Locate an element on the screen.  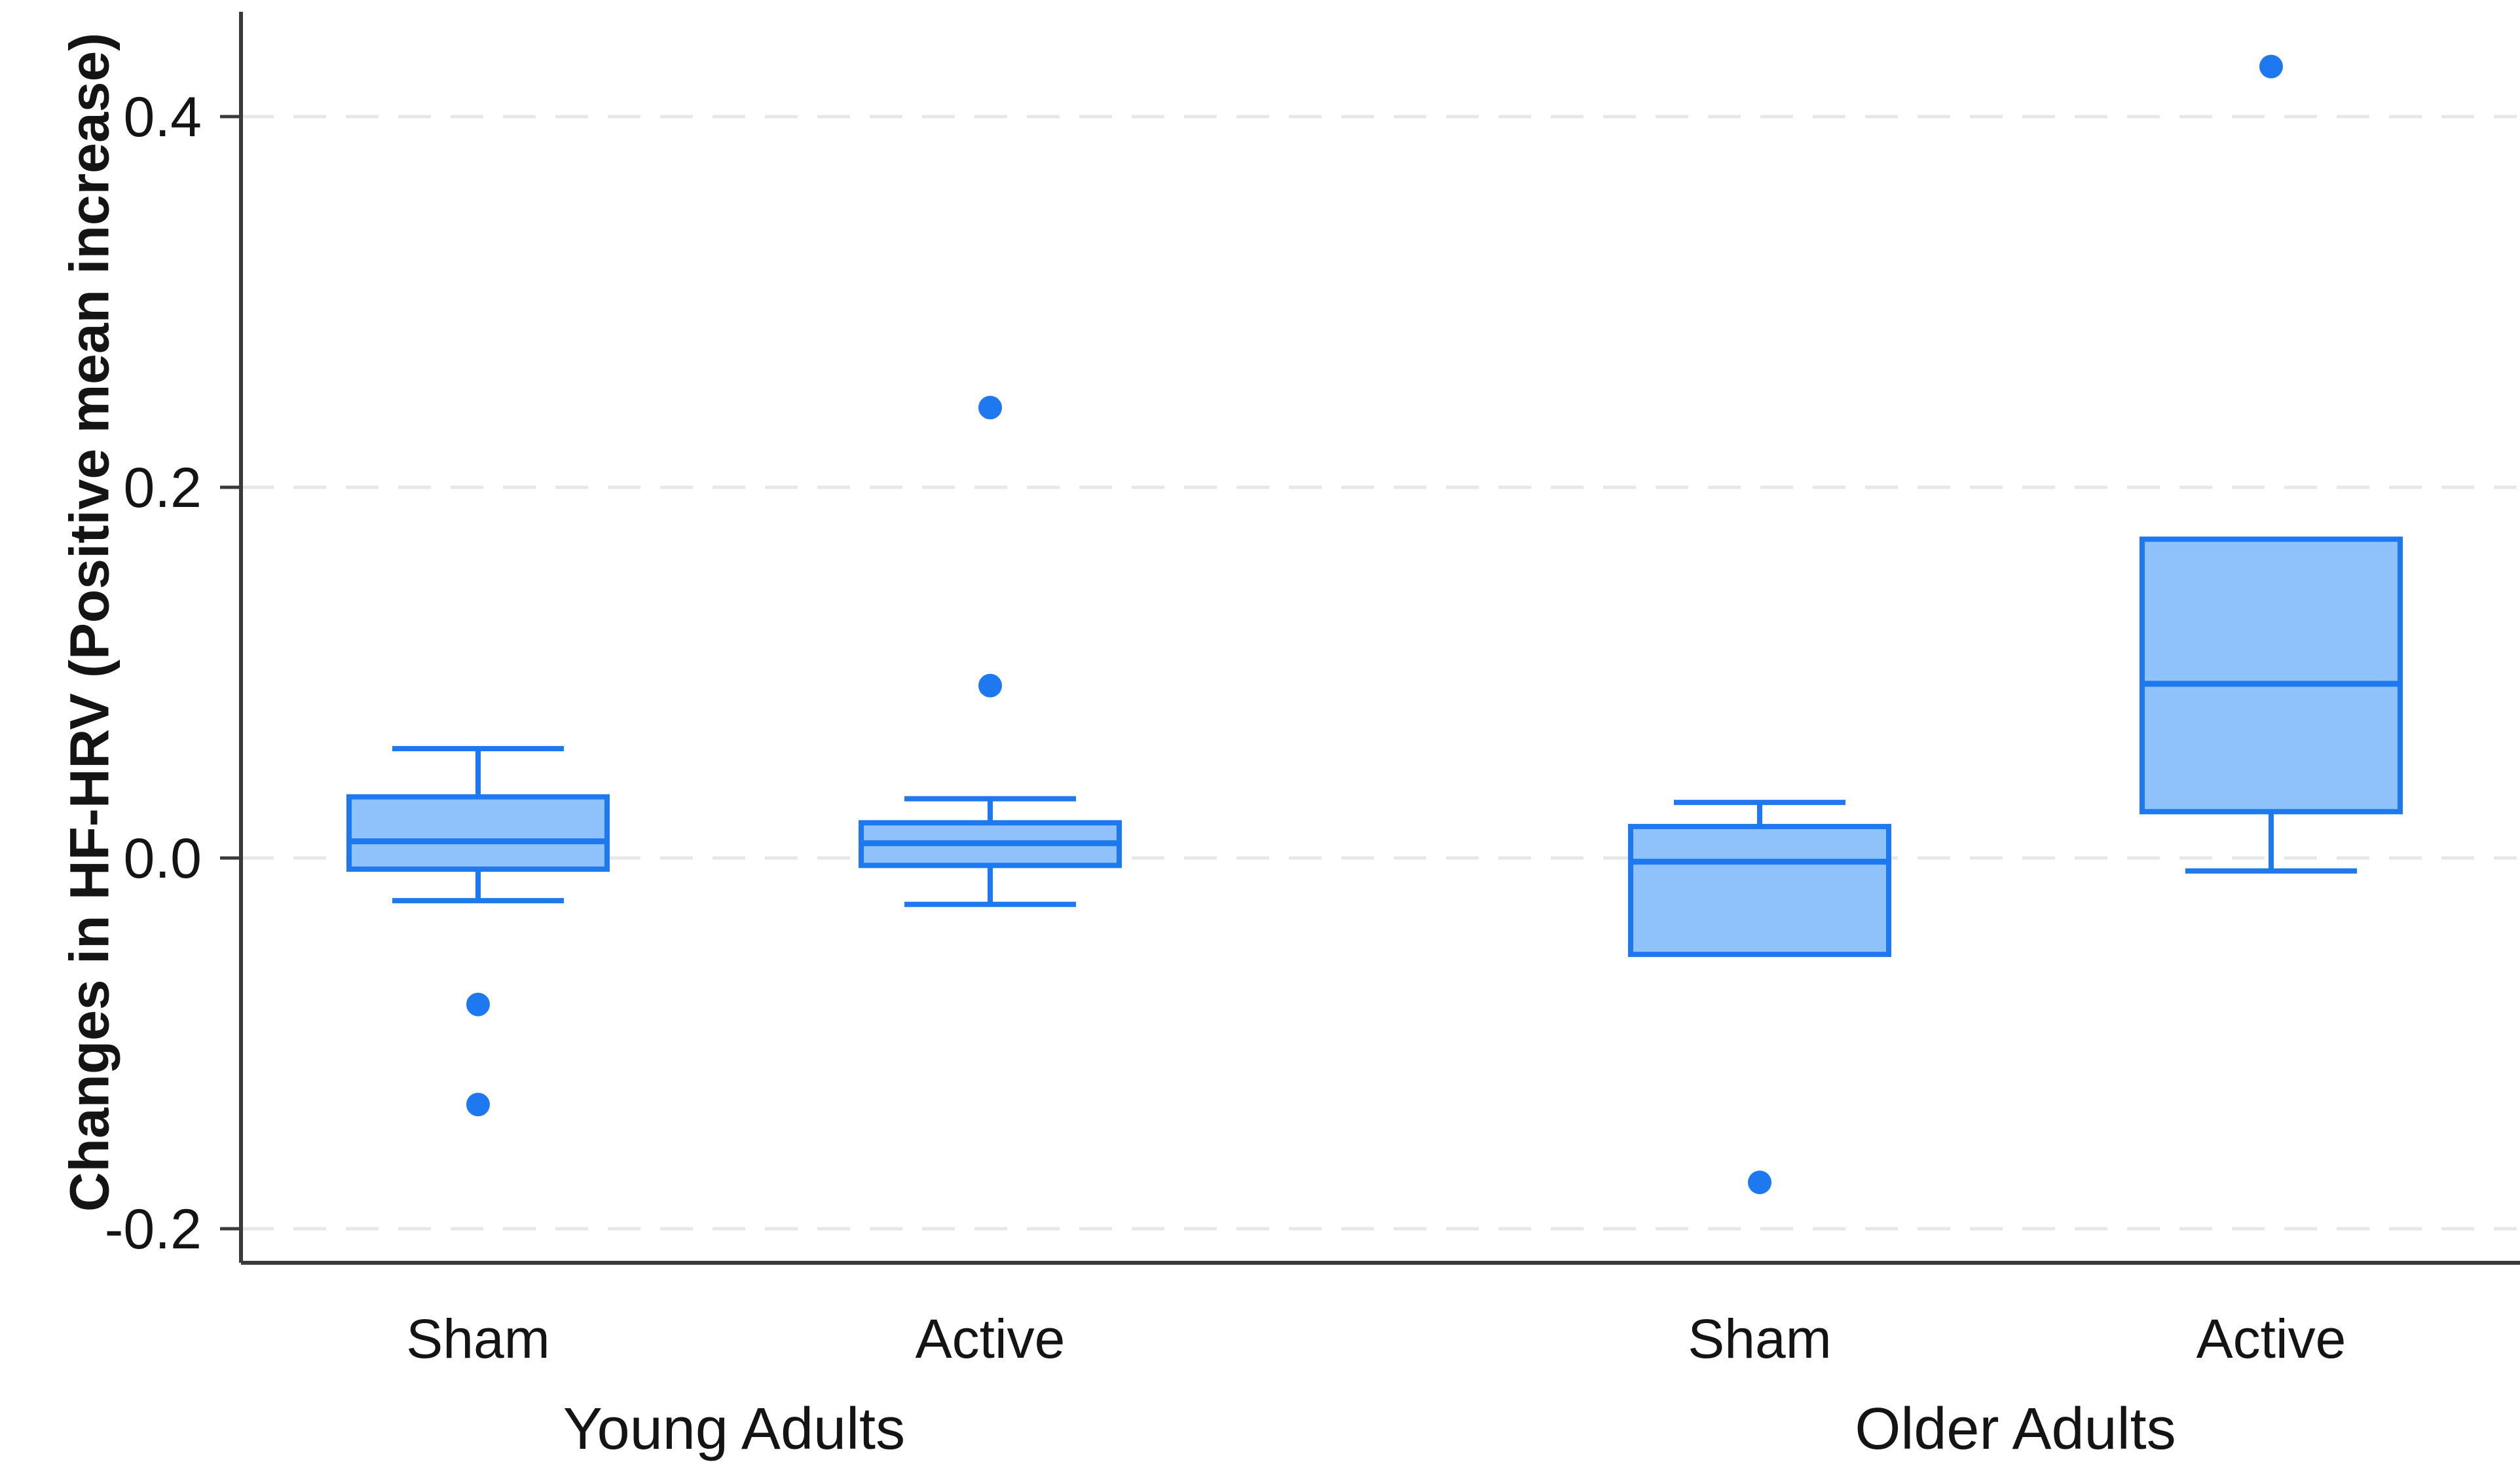
x-category-label-older-adults-active: Active is located at coordinates (2271, 1339).